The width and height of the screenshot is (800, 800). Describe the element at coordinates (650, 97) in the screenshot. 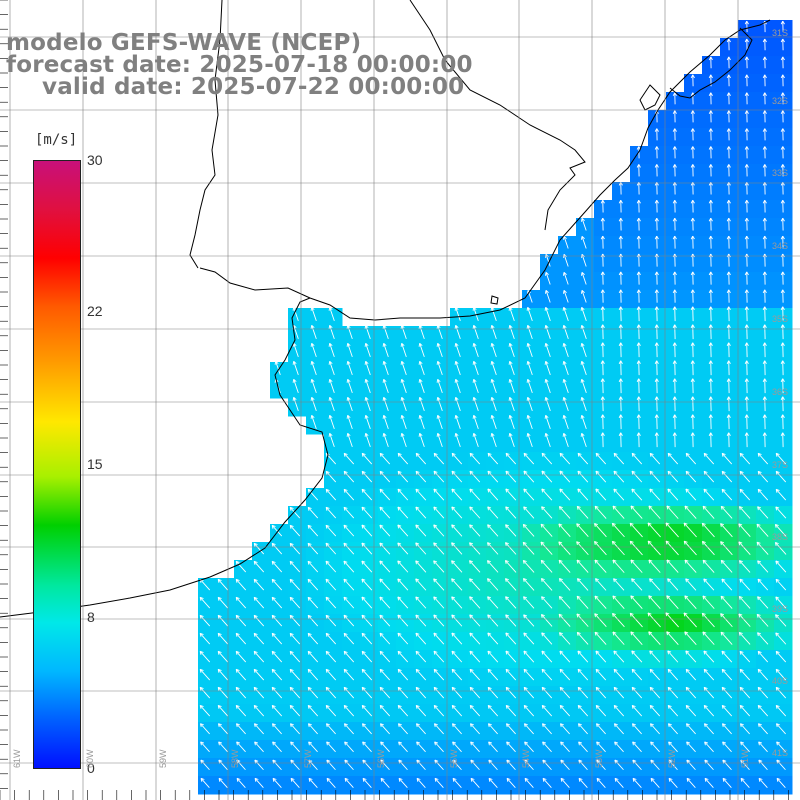

I see `lagoon-small` at that location.